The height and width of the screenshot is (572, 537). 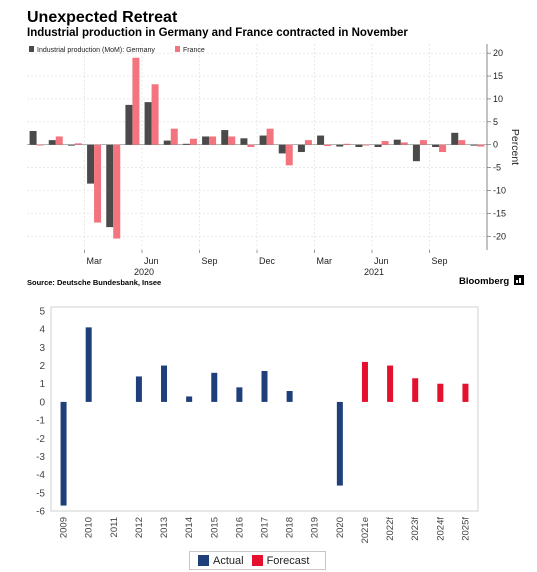 What do you see at coordinates (499, 190) in the screenshot?
I see `y-tick-label: -10` at bounding box center [499, 190].